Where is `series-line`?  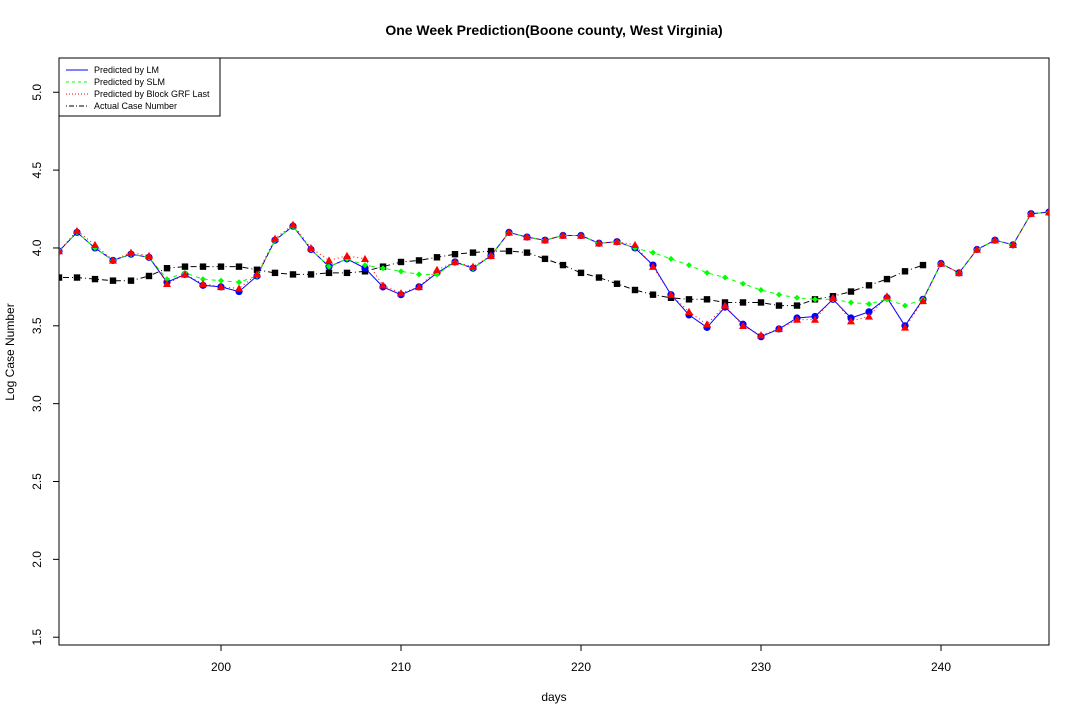
series-line is located at coordinates (554, 259).